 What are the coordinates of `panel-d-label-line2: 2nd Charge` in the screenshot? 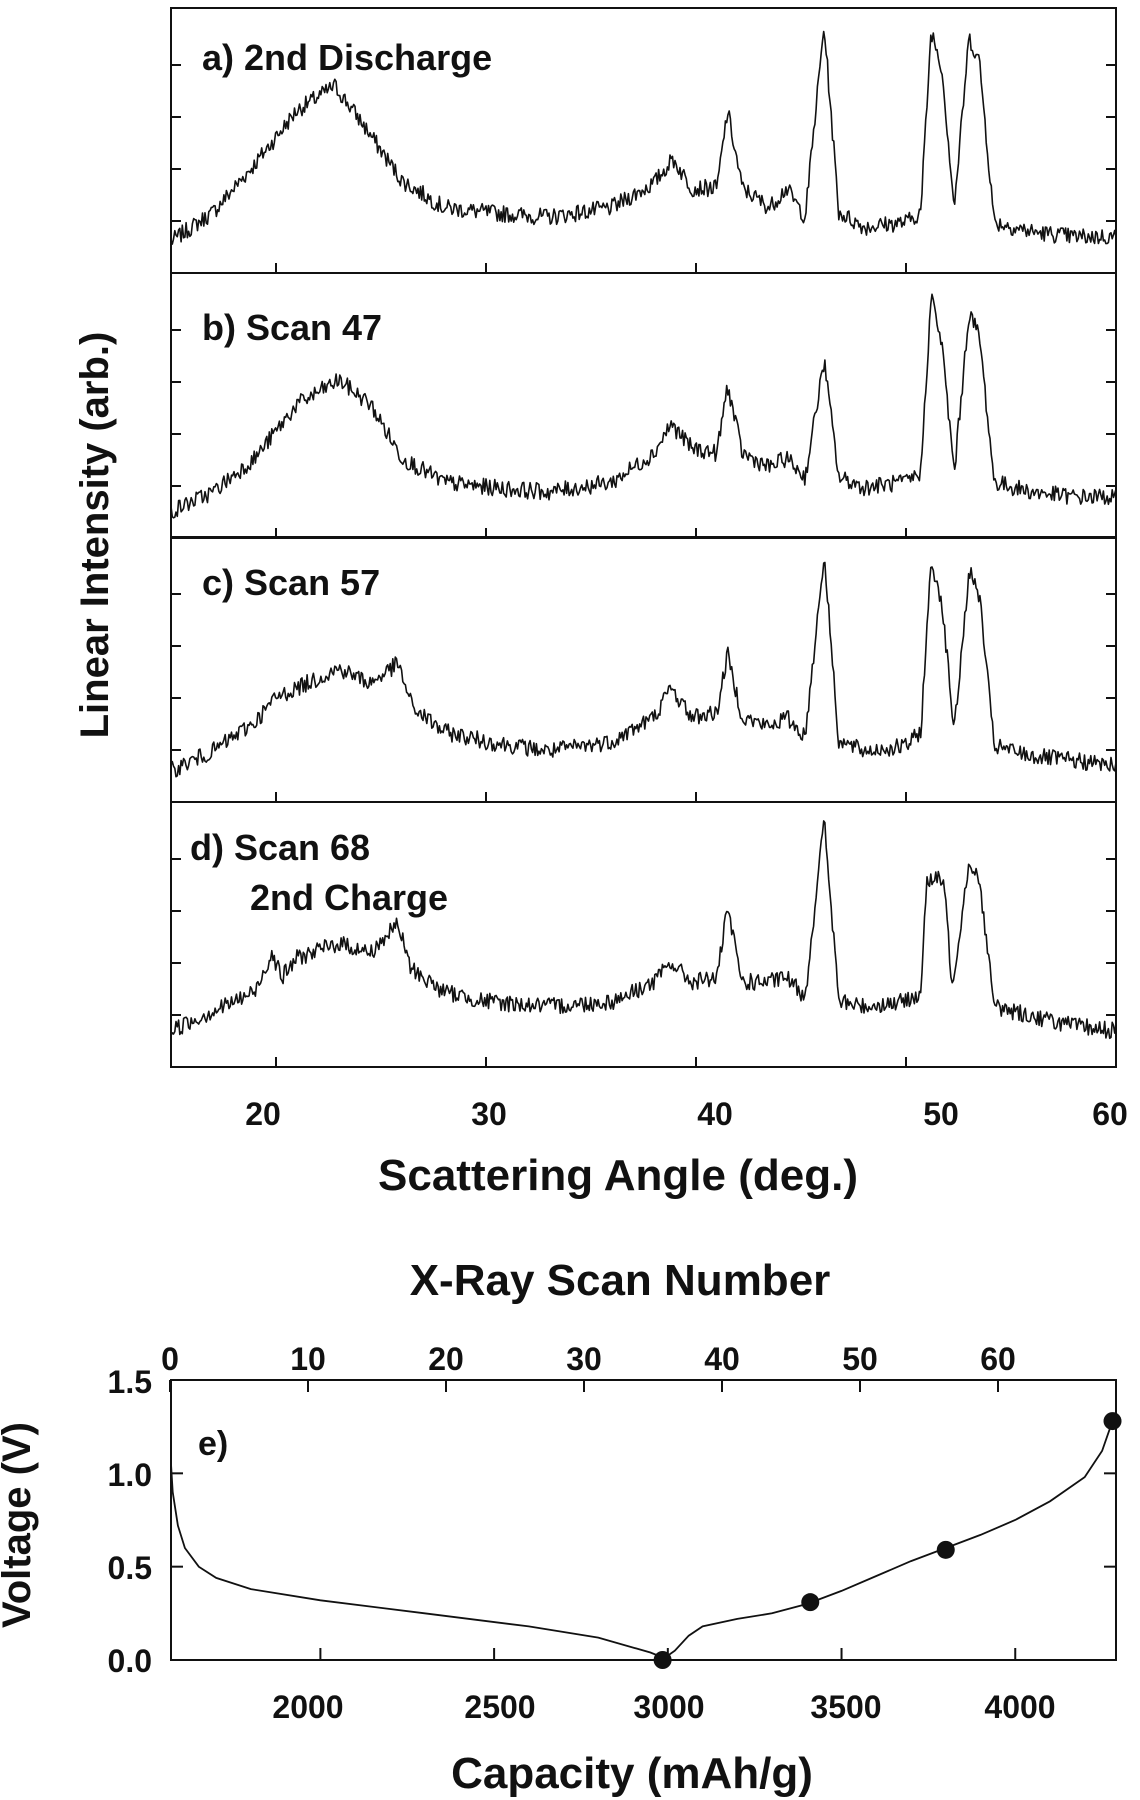 It's located at (349, 897).